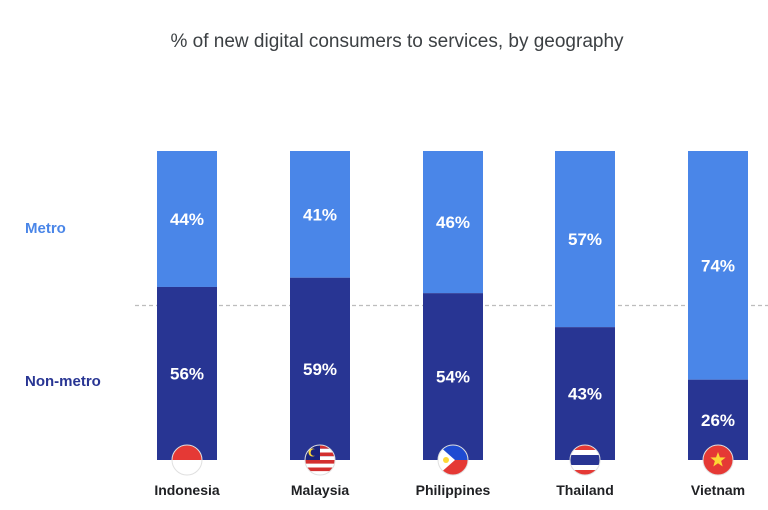 This screenshot has width=768, height=510. Describe the element at coordinates (320, 490) in the screenshot. I see `category-label: Malaysia` at that location.